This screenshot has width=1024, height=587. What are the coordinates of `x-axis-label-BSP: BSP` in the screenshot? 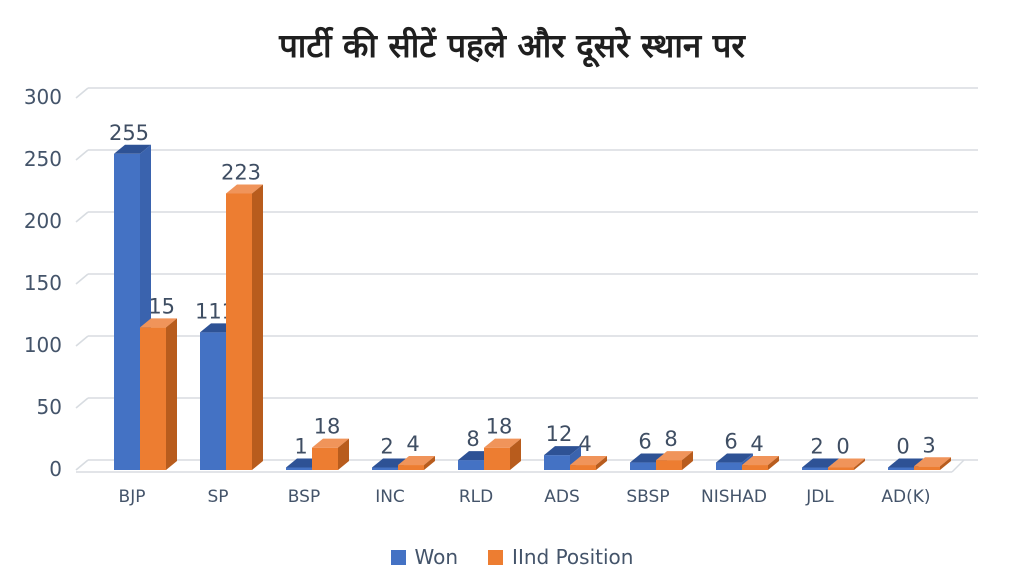 It's located at (304, 497).